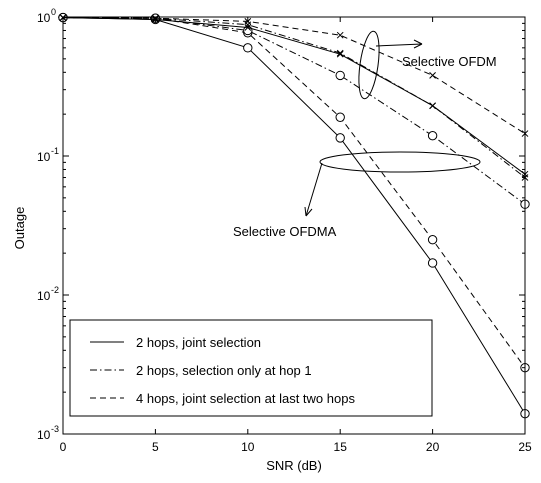 Image resolution: width=541 pixels, height=483 pixels. I want to click on x-tick-label-5: 5, so click(155, 447).